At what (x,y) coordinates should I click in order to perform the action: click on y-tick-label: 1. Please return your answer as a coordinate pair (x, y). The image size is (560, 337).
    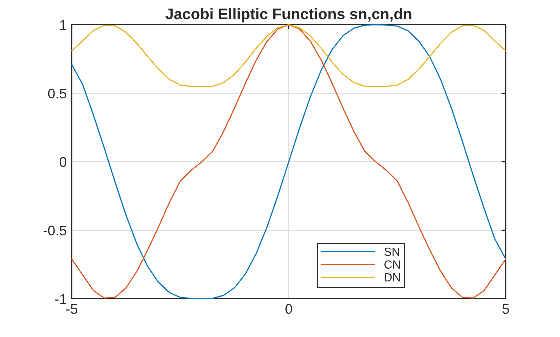
    Looking at the image, I should click on (63, 25).